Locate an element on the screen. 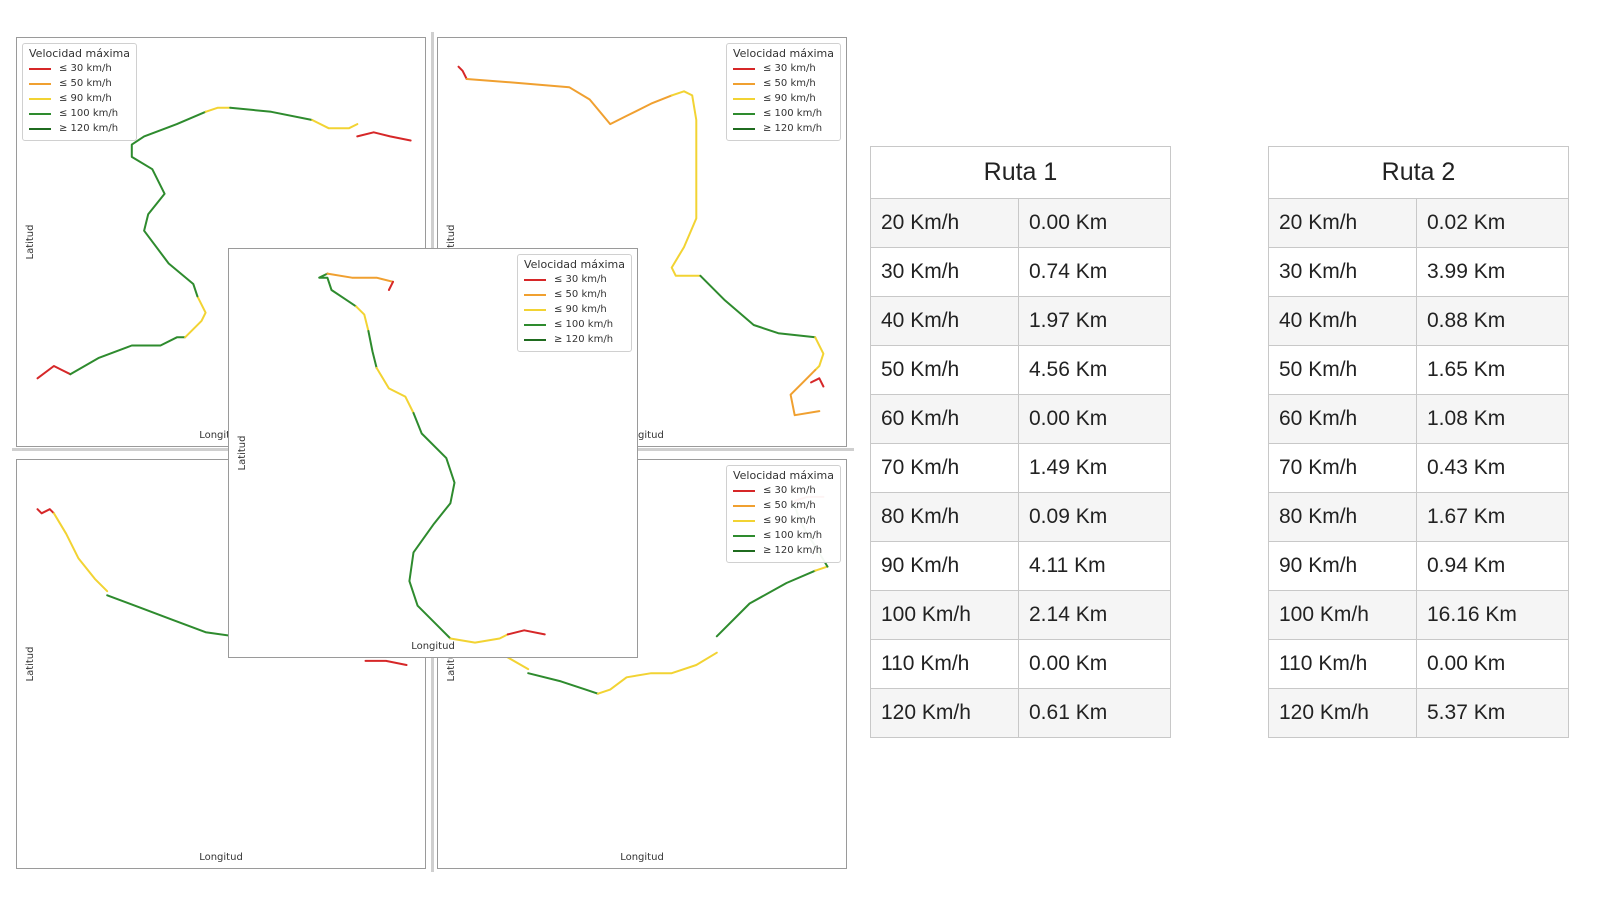  distance-cell: 0.74 Km is located at coordinates (1094, 272).